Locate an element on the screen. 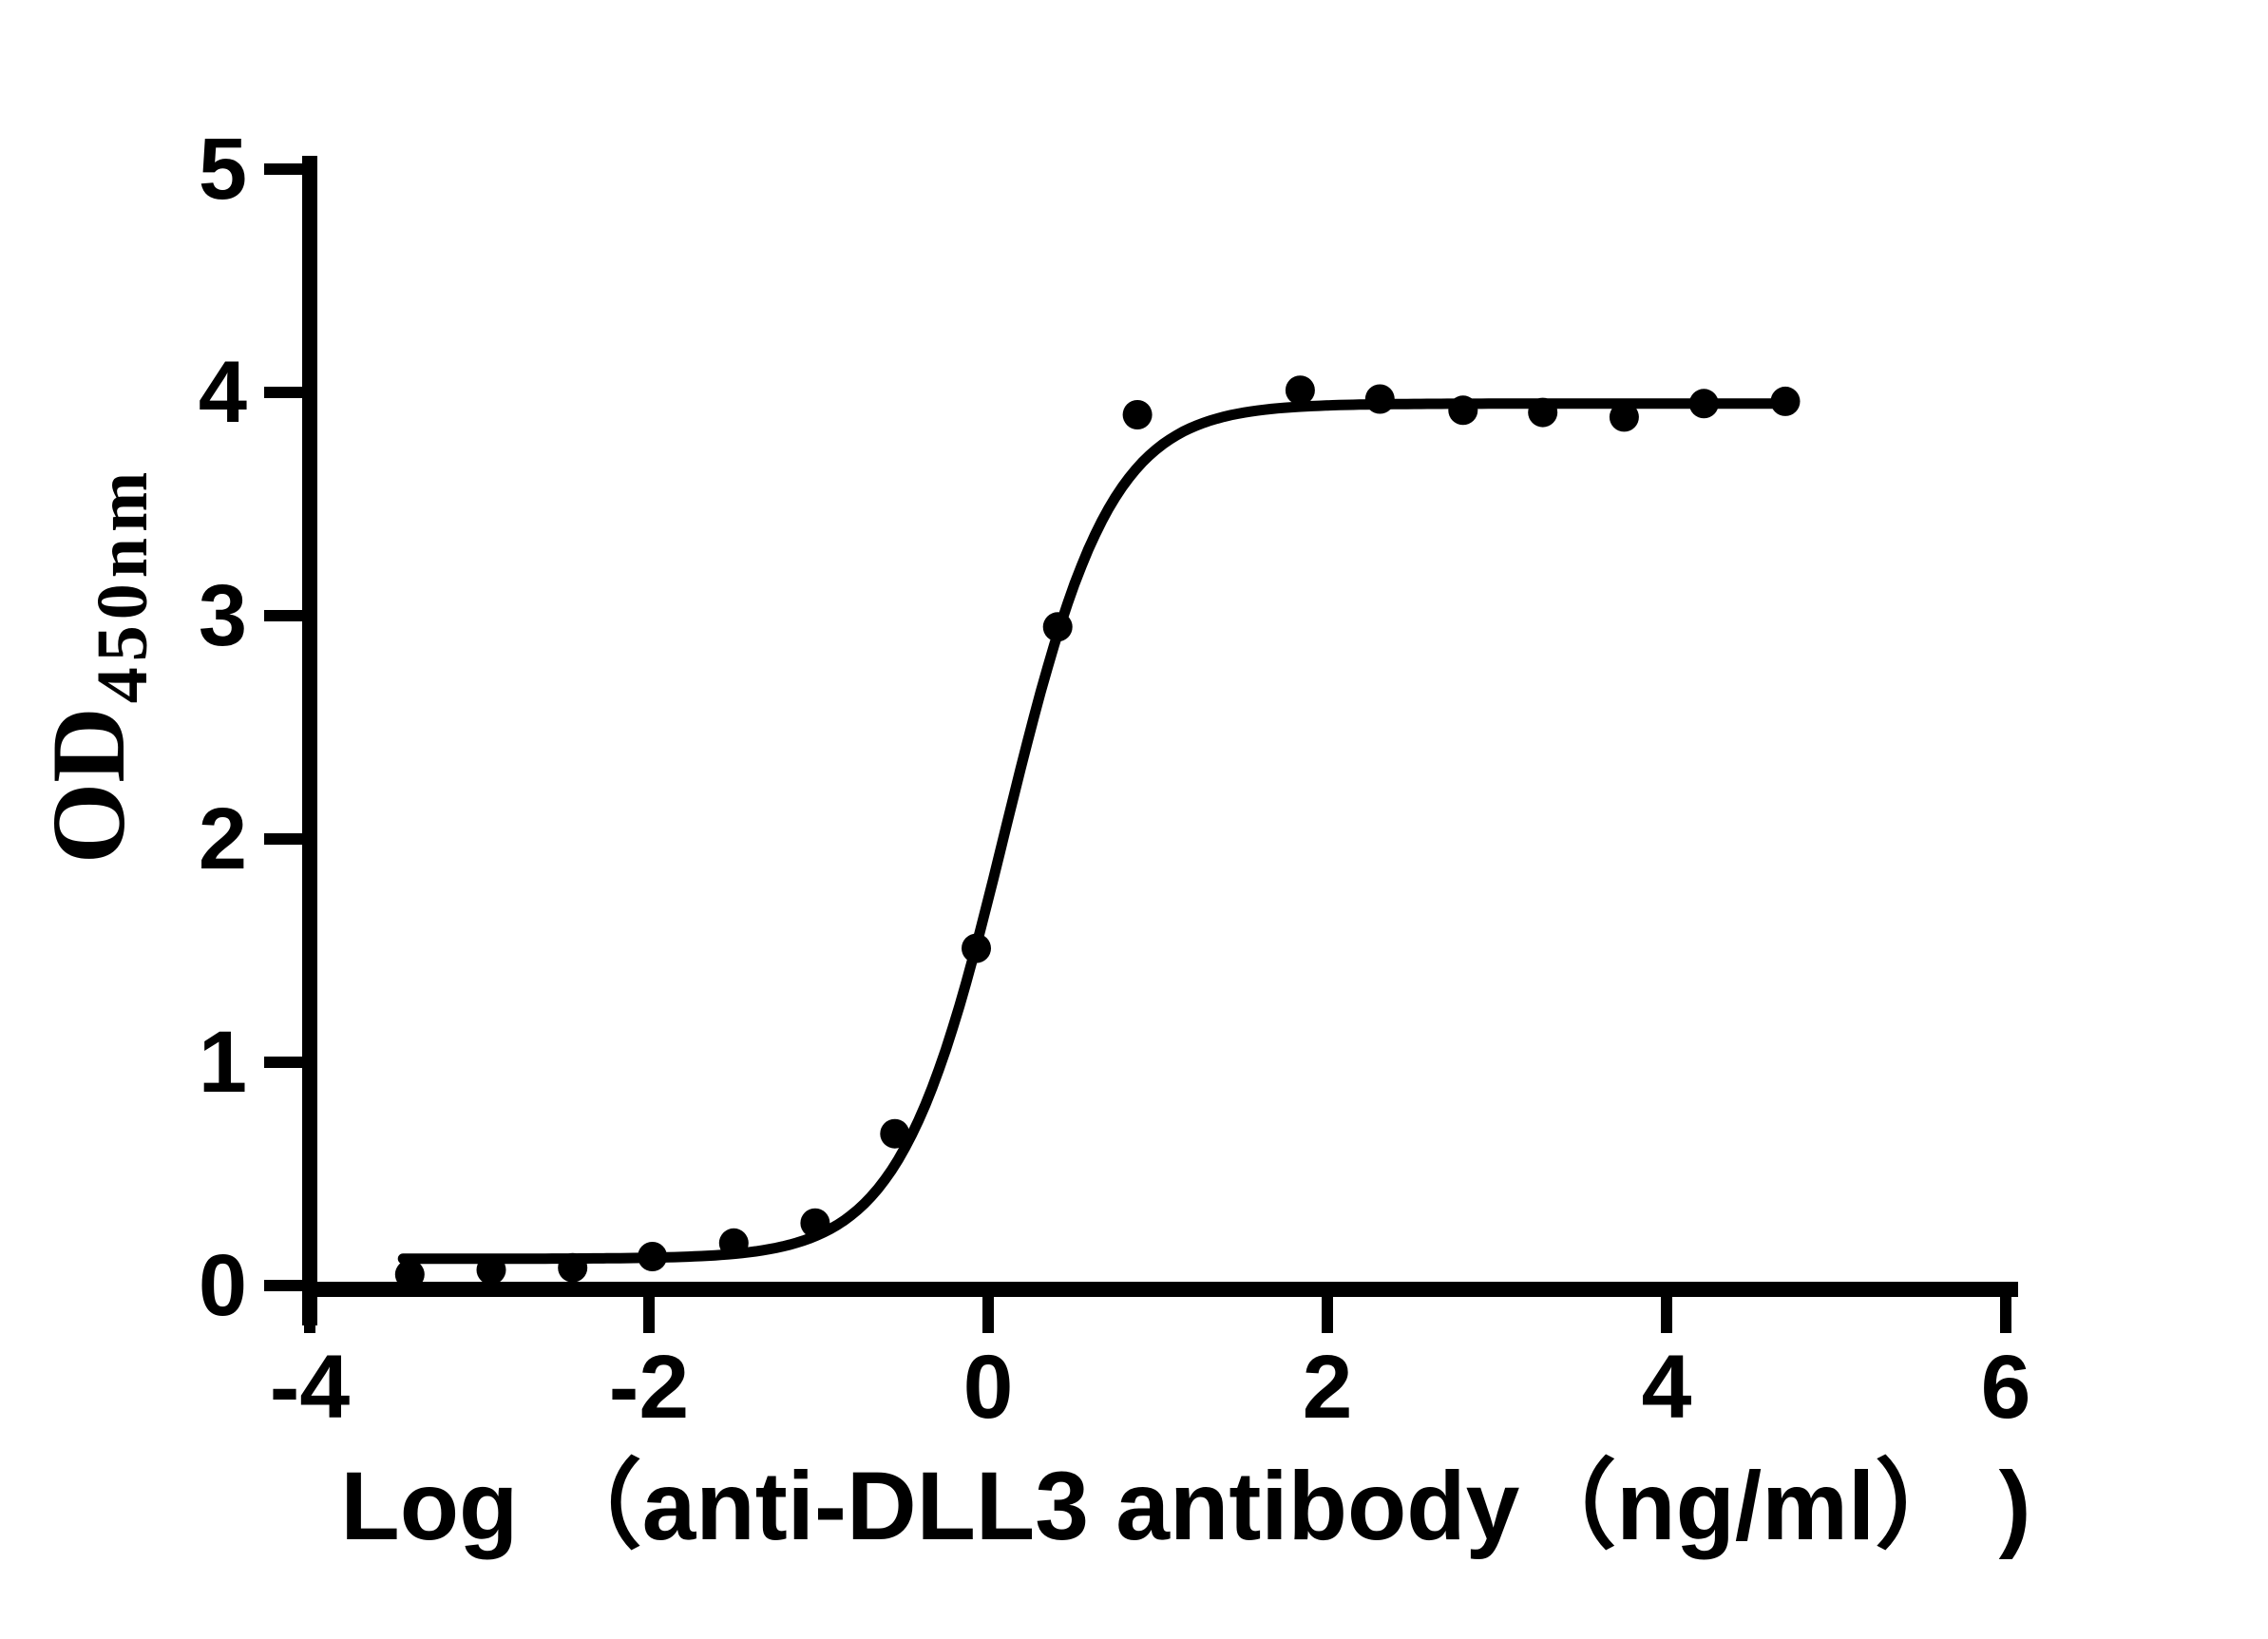 The width and height of the screenshot is (2268, 1639). y-tick-label: 2 is located at coordinates (223, 839).